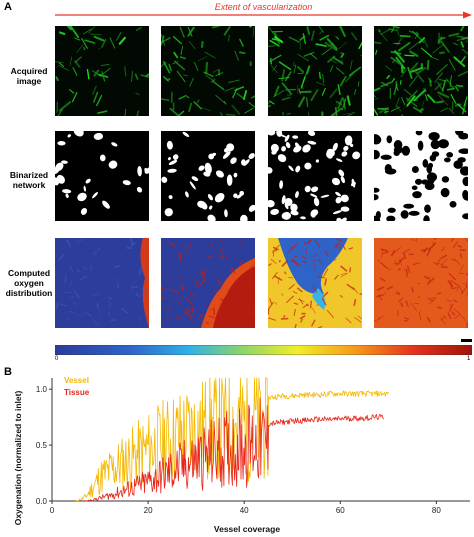 The height and width of the screenshot is (537, 474). What do you see at coordinates (8, 372) in the screenshot?
I see `panel-b-letter: B` at bounding box center [8, 372].